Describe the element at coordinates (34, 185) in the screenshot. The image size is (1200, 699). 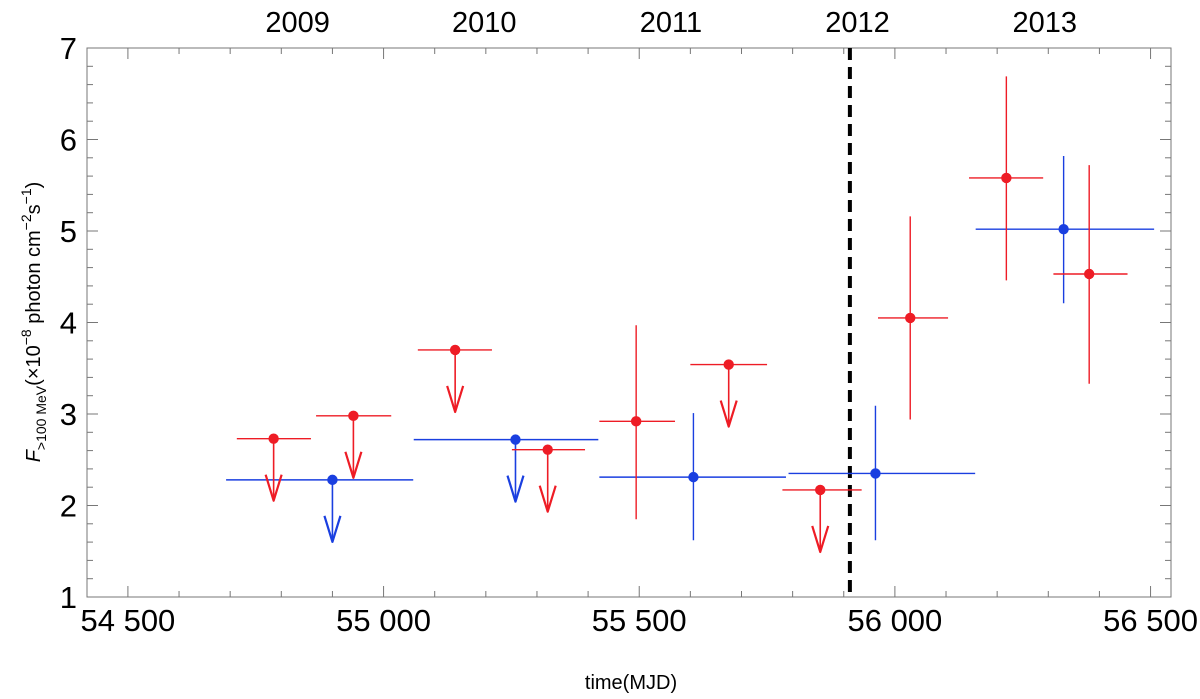
I see `y-axis-label-text-d: )` at that location.